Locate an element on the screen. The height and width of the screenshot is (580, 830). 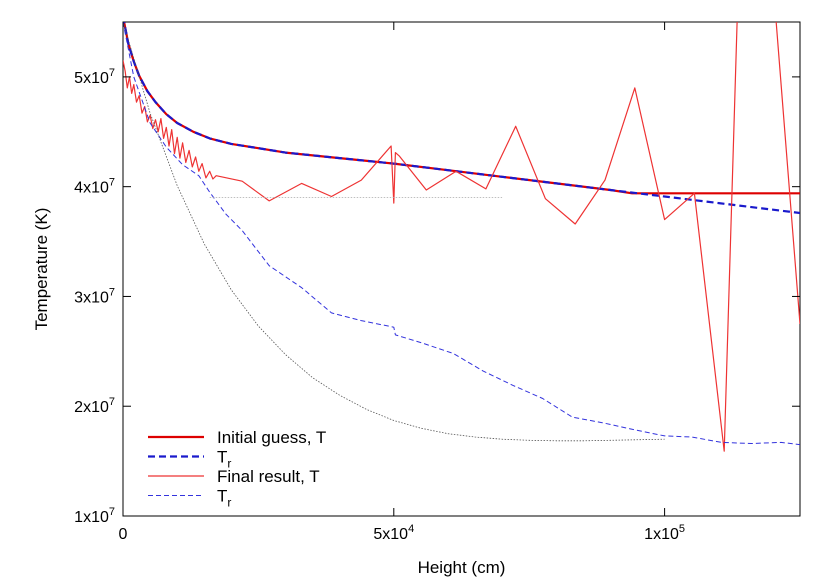
legend-label: Initial guess, T is located at coordinates (271, 437).